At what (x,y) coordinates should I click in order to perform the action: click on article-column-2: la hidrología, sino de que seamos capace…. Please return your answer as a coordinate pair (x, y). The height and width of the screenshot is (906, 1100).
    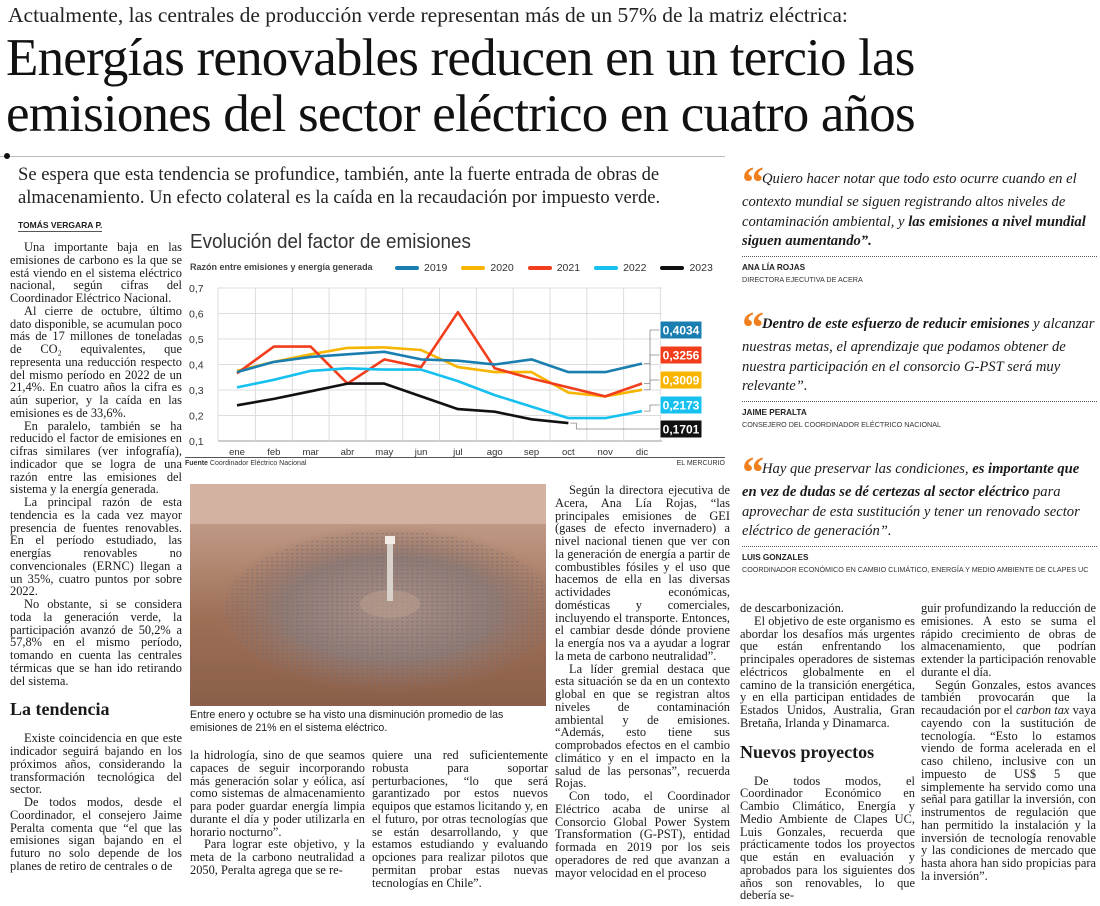
    Looking at the image, I should click on (277, 813).